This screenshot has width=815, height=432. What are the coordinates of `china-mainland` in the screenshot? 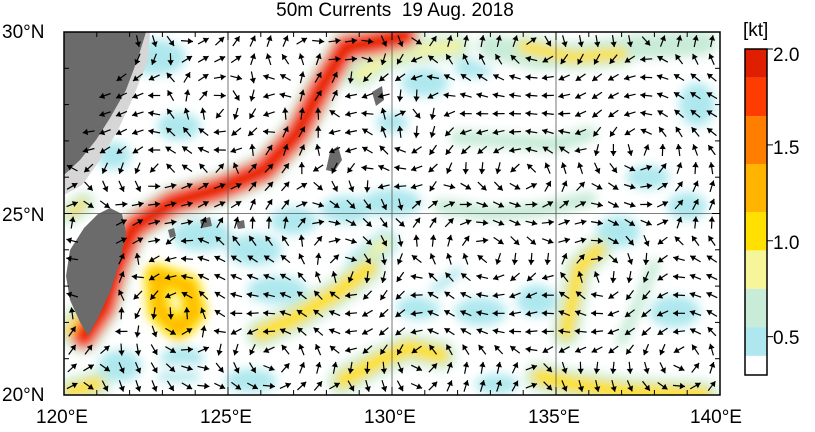 It's located at (105, 103).